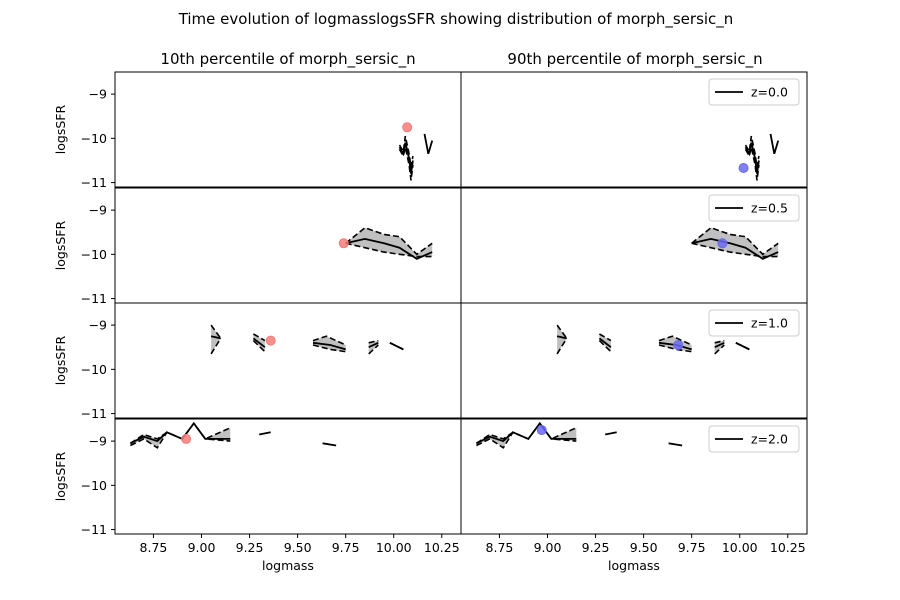  What do you see at coordinates (257, 246) in the screenshot?
I see `panel-r1-c0: −9 −10 −11 logsSFR` at bounding box center [257, 246].